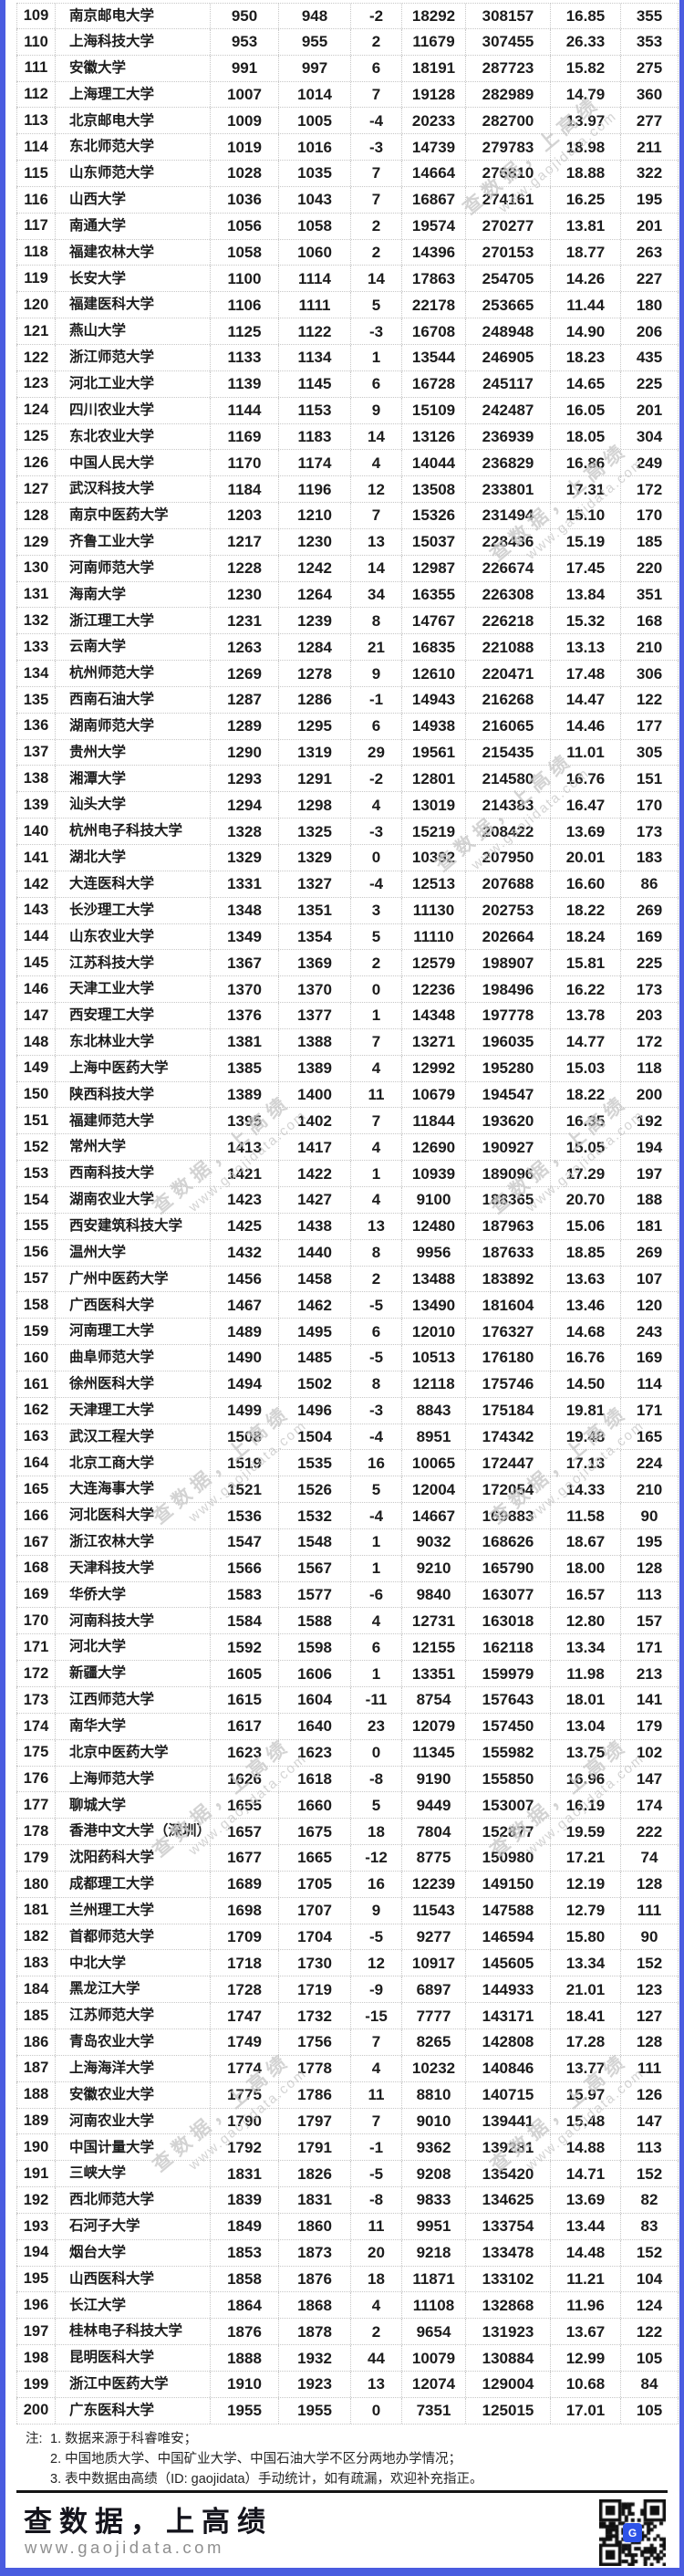 The width and height of the screenshot is (684, 2576). What do you see at coordinates (586, 515) in the screenshot?
I see `ratio-cell: 15.10` at bounding box center [586, 515].